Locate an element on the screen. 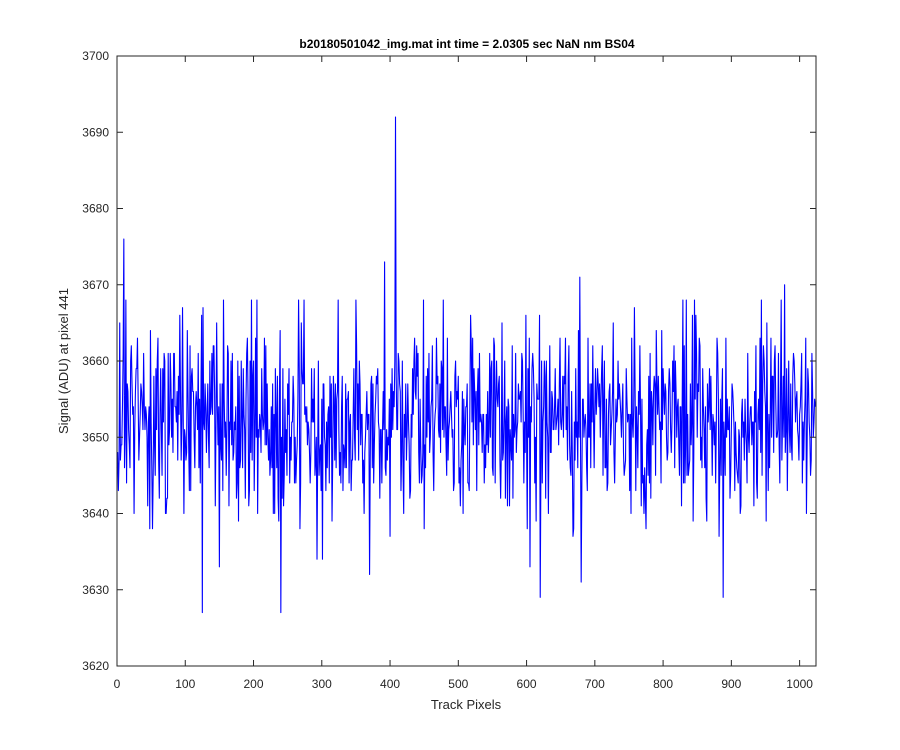 The height and width of the screenshot is (750, 900). y-tick-label: 3620 is located at coordinates (95, 666).